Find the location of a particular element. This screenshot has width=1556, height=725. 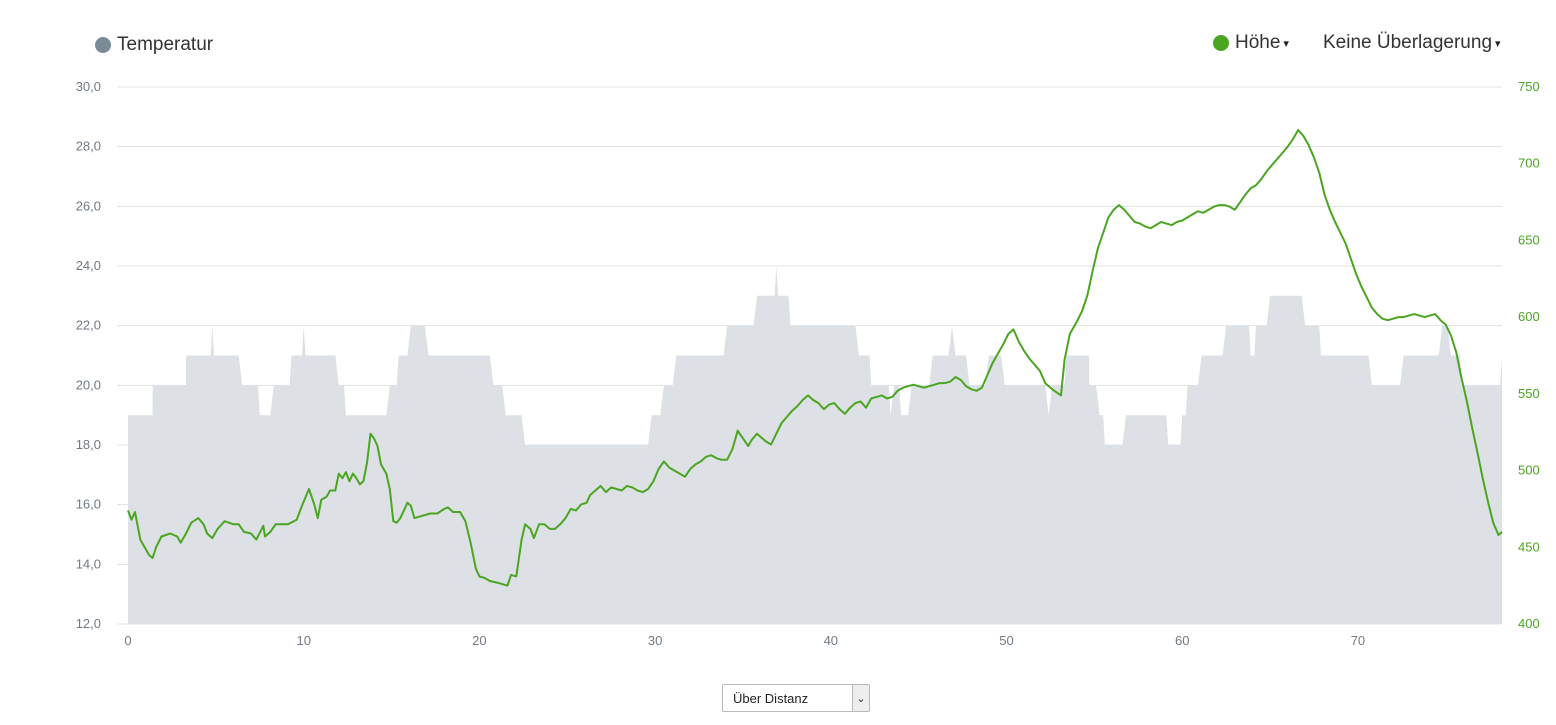

right-y-tick-label: 600 is located at coordinates (1529, 316).